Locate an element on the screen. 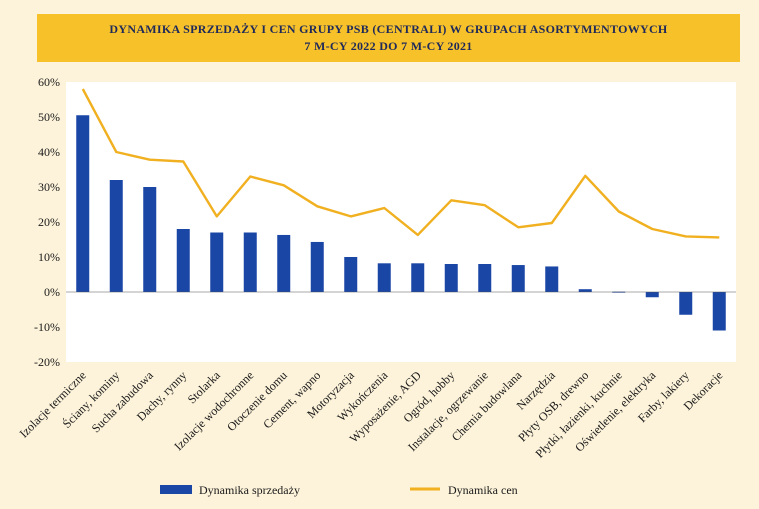 This screenshot has height=509, width=759. y-tick-label: -20% is located at coordinates (47, 362).